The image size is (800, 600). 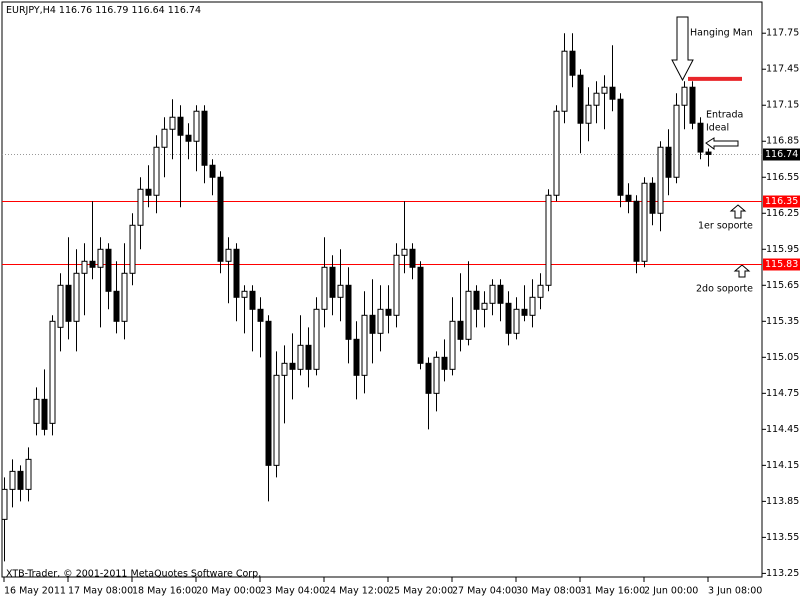 I want to click on y-tick-label: 114.15, so click(x=782, y=465).